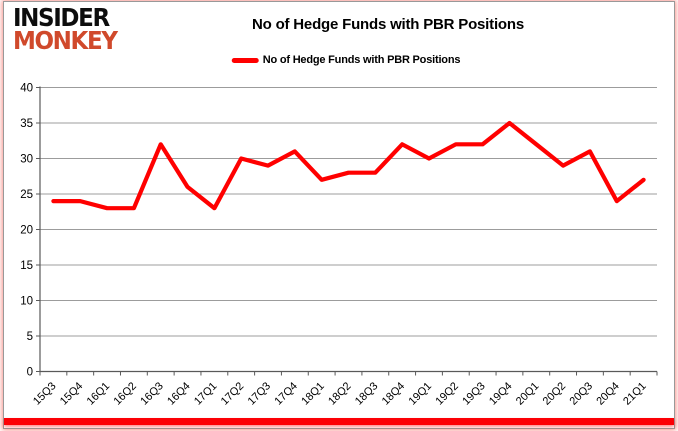 The width and height of the screenshot is (678, 431). What do you see at coordinates (65, 40) in the screenshot?
I see `logo-word-monkey: MONKEY` at bounding box center [65, 40].